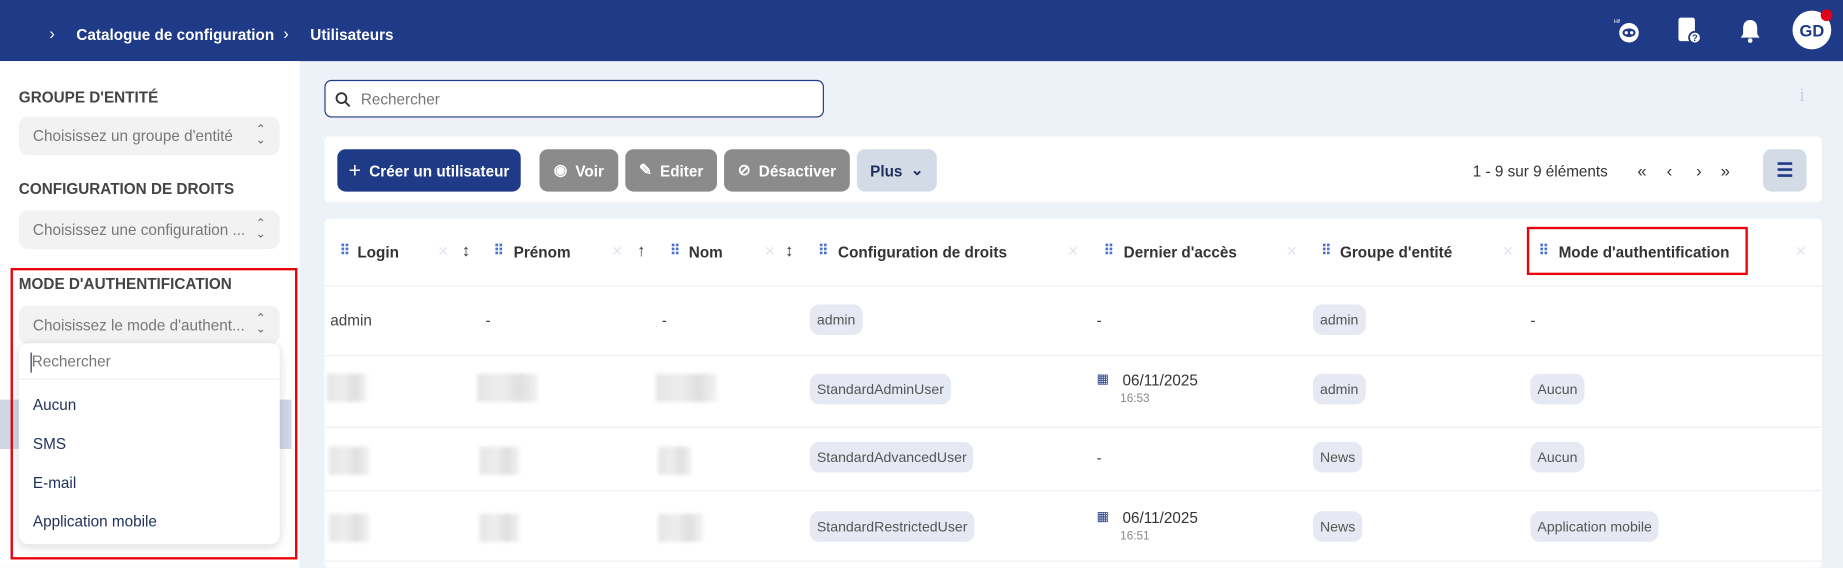 The height and width of the screenshot is (568, 1843). What do you see at coordinates (1099, 458) in the screenshot?
I see `last-access-cell: -` at bounding box center [1099, 458].